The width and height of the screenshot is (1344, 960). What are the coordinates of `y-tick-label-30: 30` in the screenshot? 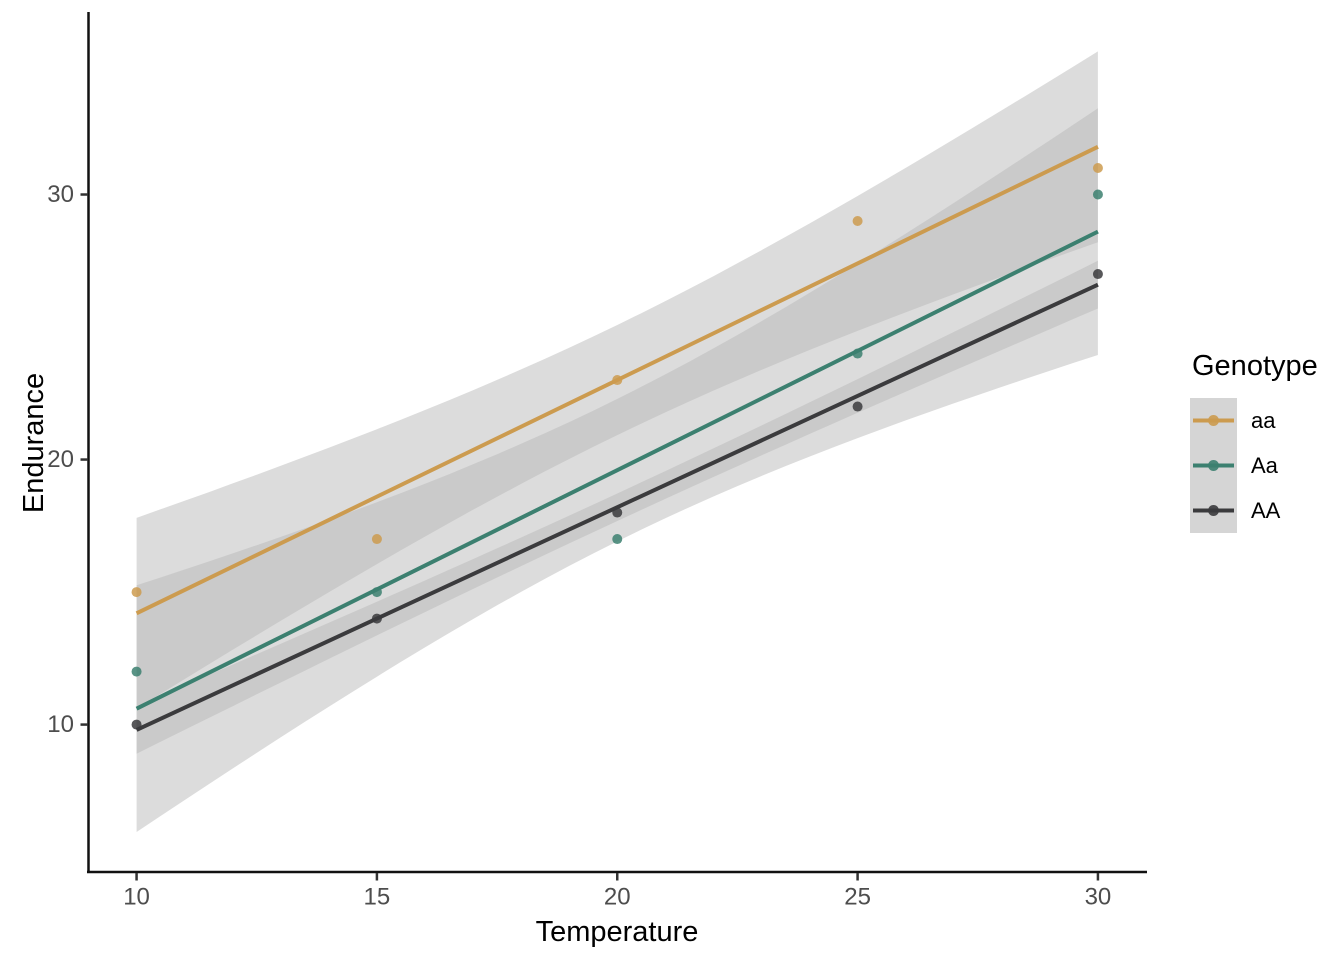 It's located at (60, 194).